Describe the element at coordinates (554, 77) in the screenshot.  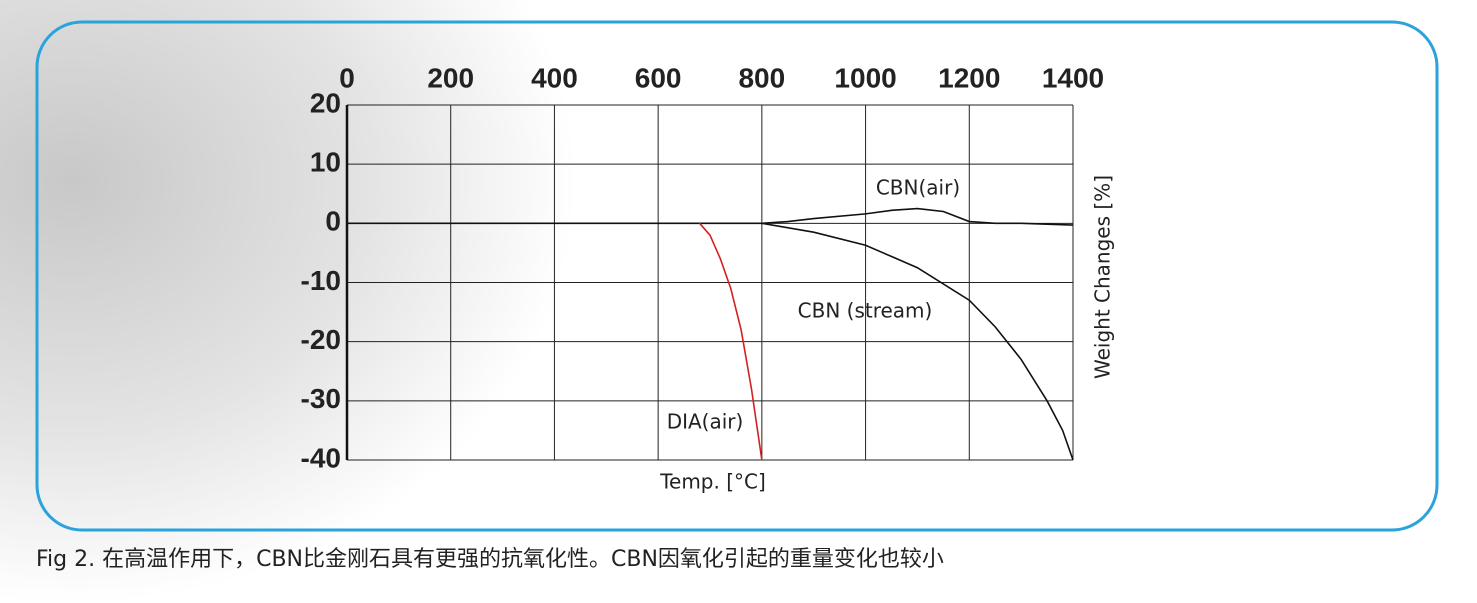
I see `x-tick-label: 400` at that location.